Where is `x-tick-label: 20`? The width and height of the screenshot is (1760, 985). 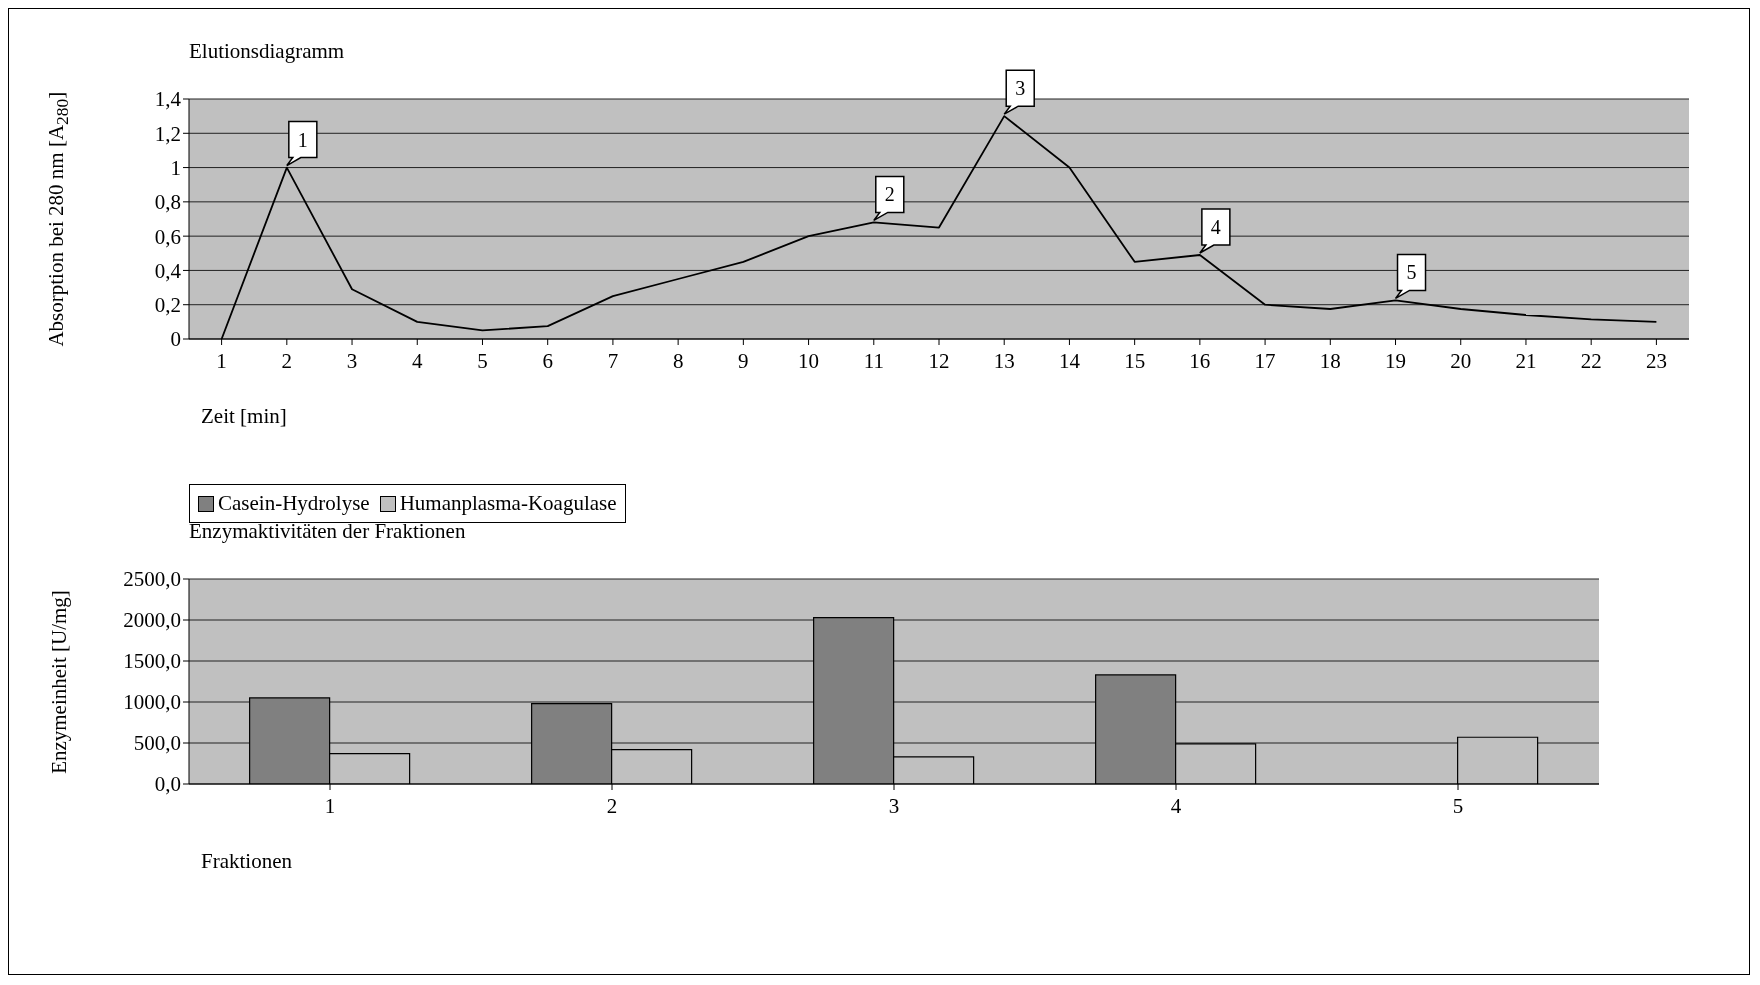
x-tick-label: 20 is located at coordinates (1461, 360).